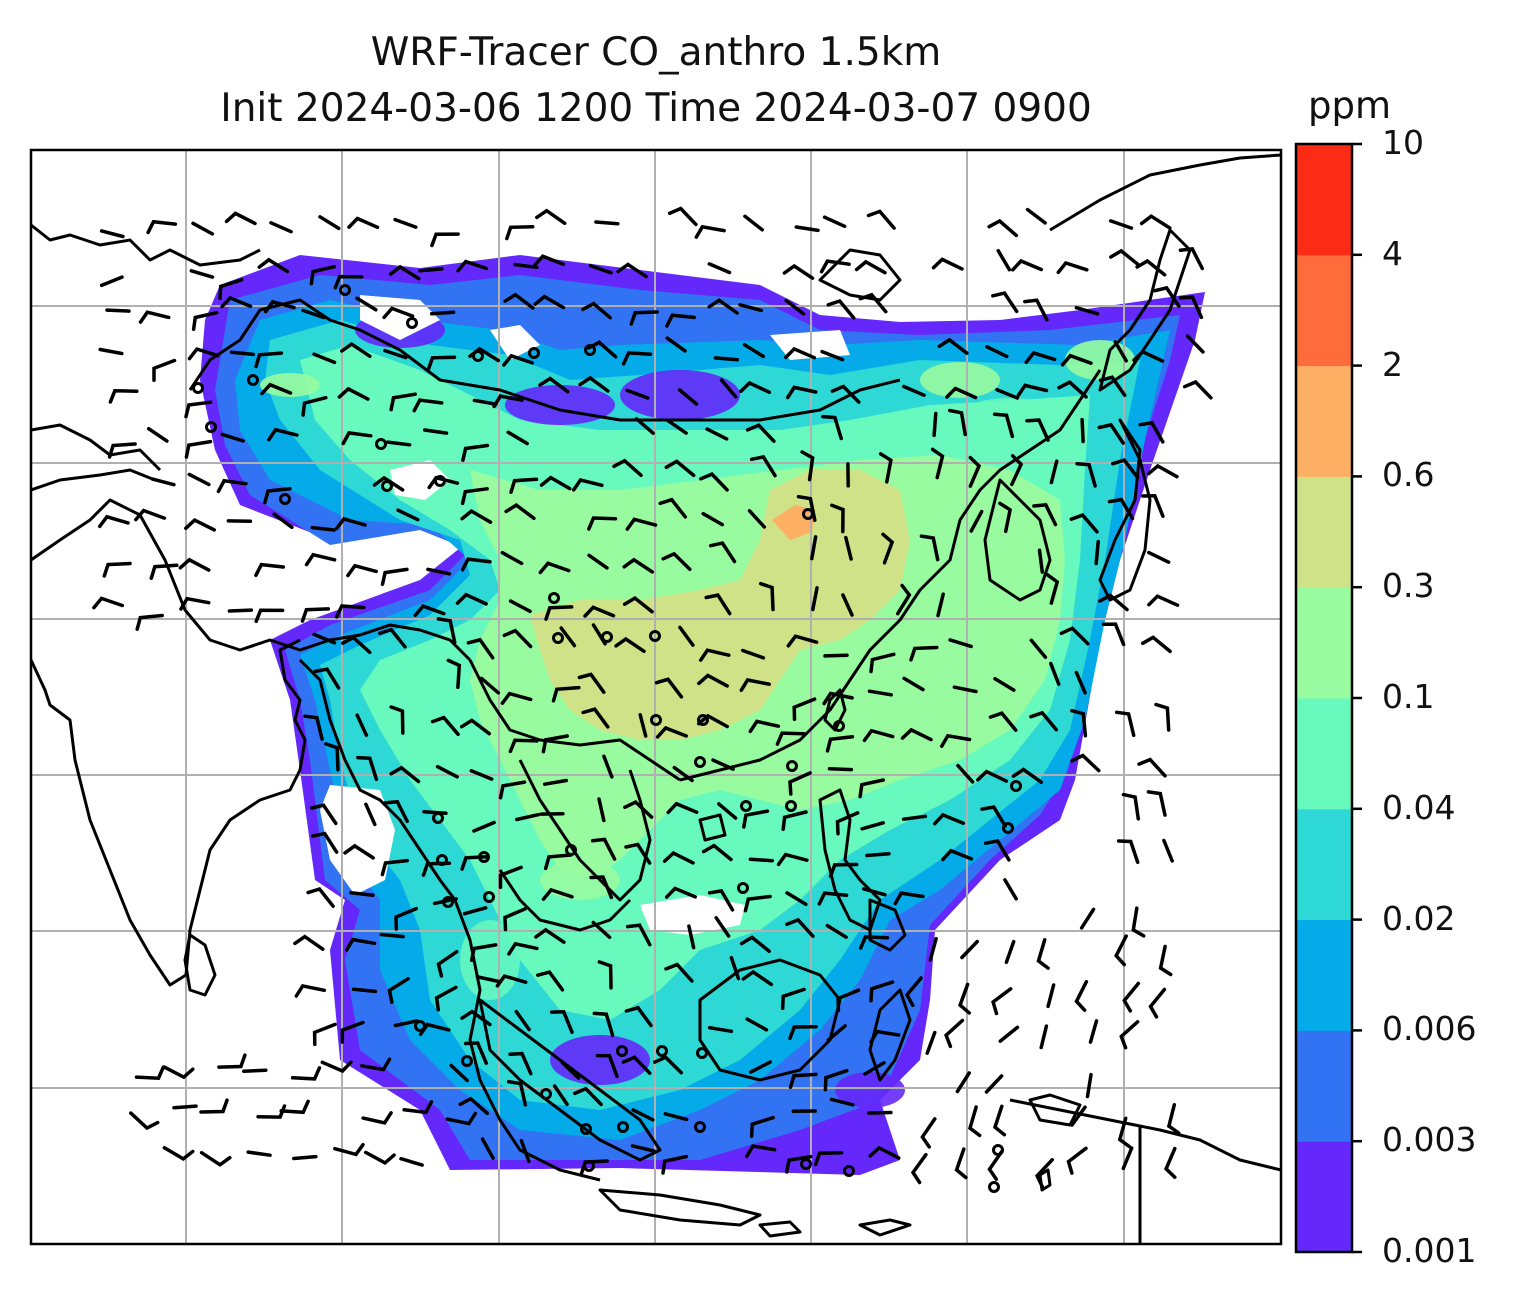 Image resolution: width=1528 pixels, height=1306 pixels. I want to click on colorbar-bin, so click(1324, 643).